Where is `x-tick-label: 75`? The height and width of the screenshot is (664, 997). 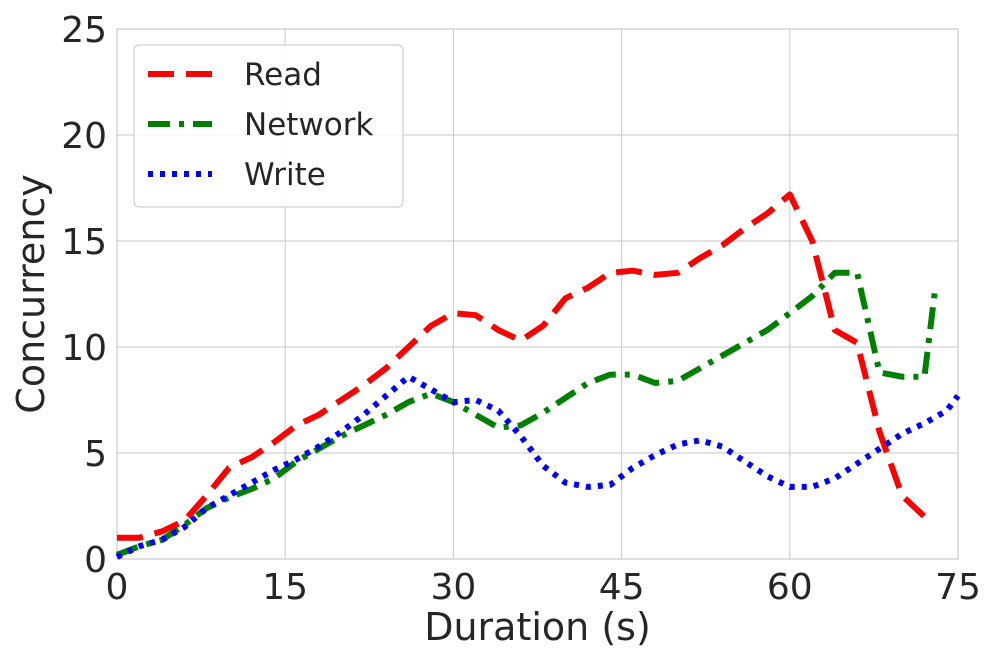
x-tick-label: 75 is located at coordinates (958, 587).